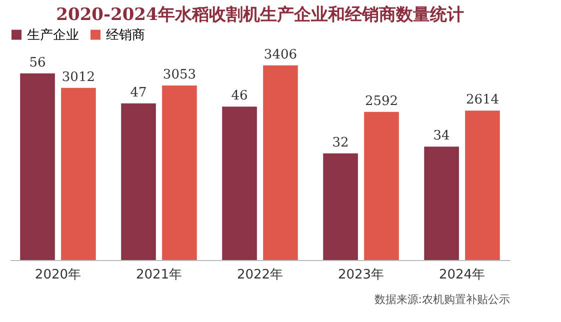  Describe the element at coordinates (462, 275) in the screenshot. I see `x-tick-label: 2024年` at that location.